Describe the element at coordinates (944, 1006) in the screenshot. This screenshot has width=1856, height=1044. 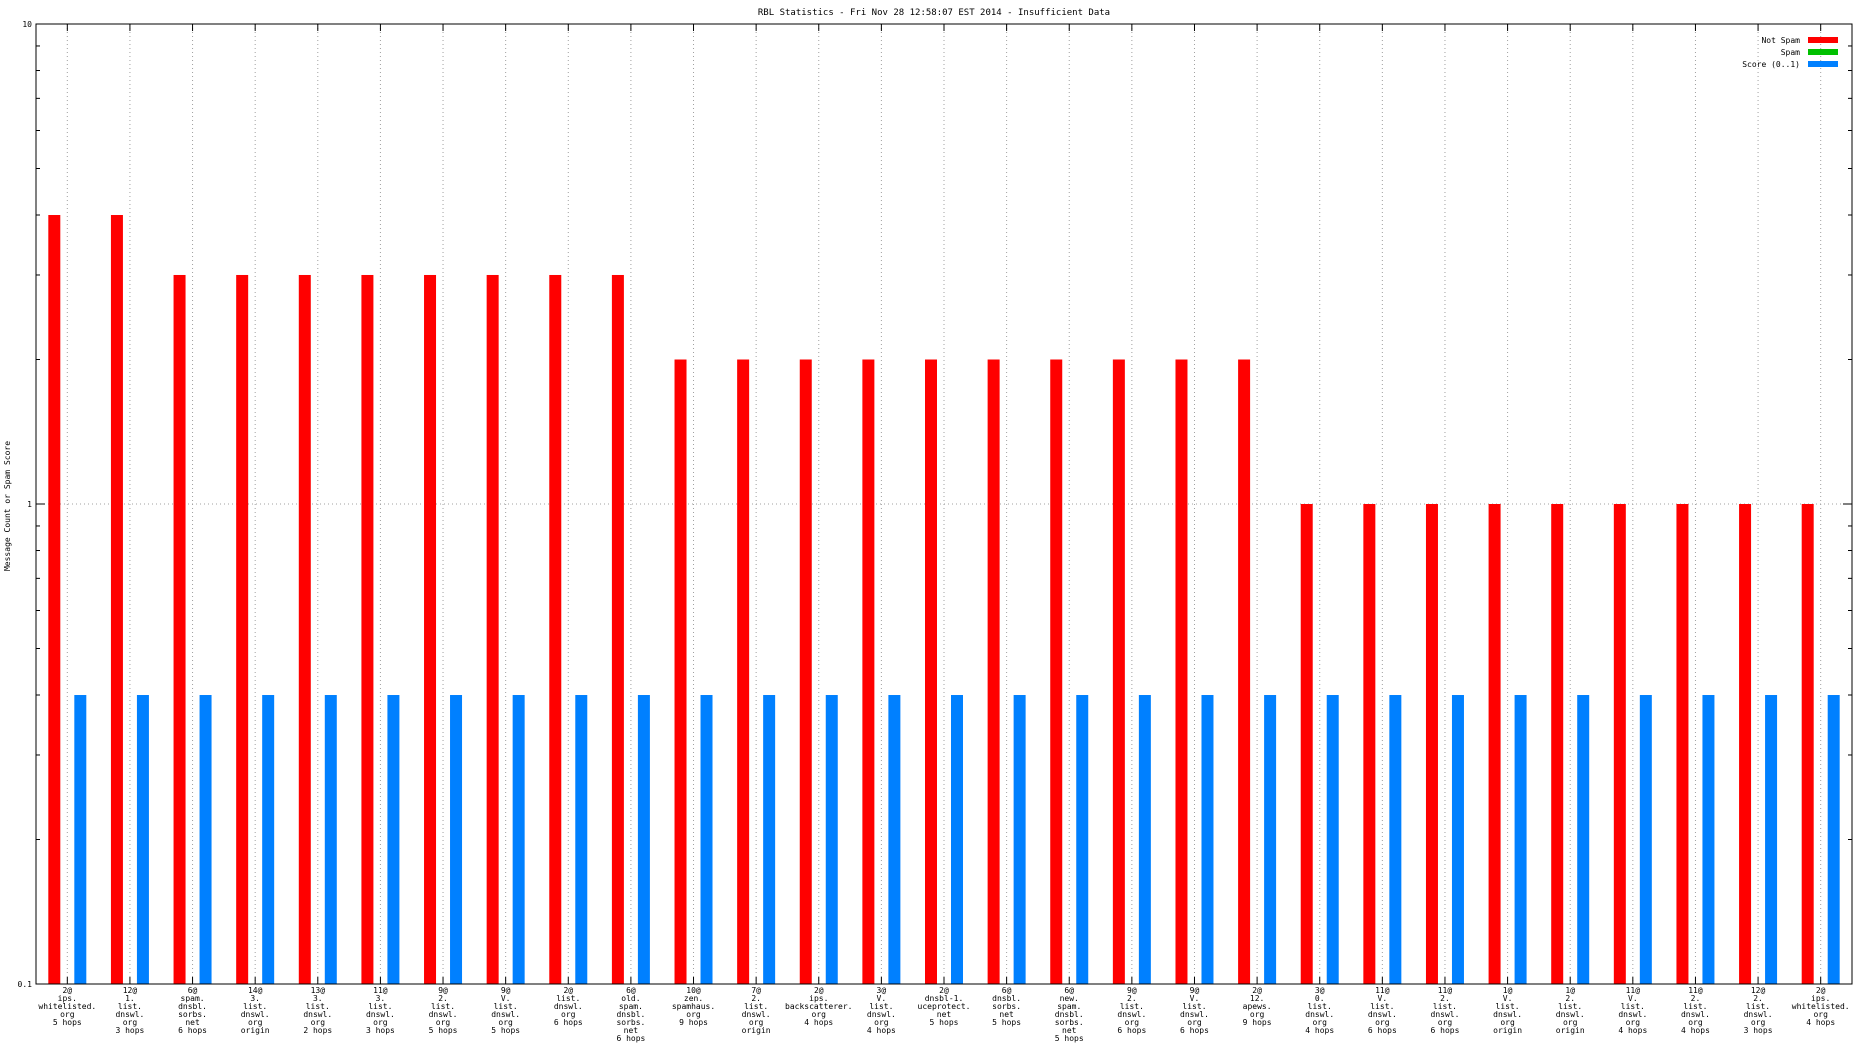
I see `x-tick-label: 2@ dnsbl-1. uceprotect. net 5 hops` at that location.